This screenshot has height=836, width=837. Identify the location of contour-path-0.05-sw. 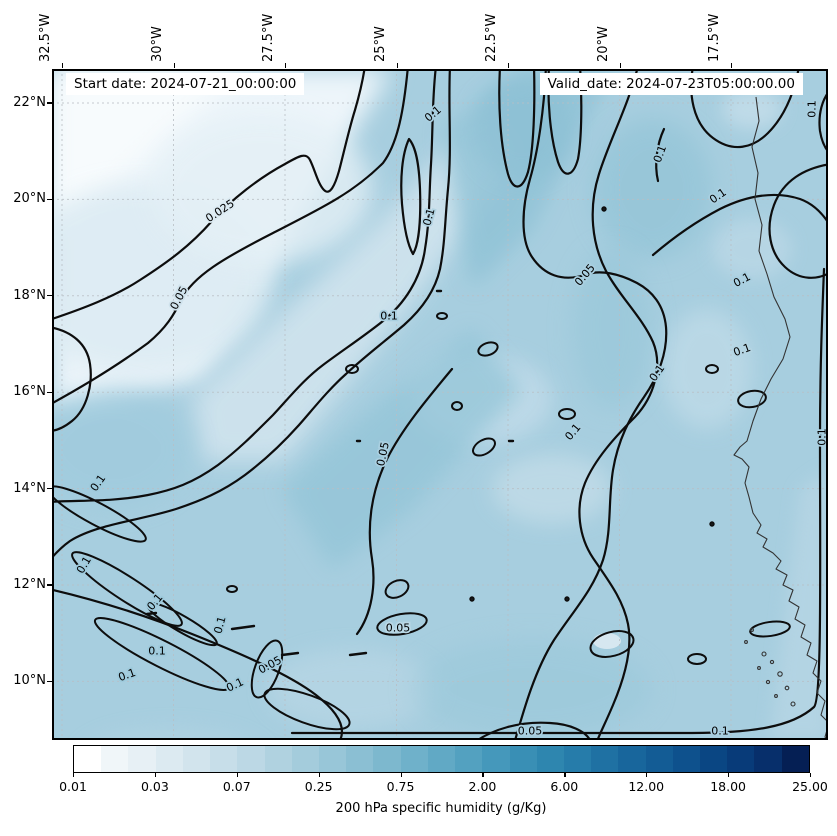
(197, 664).